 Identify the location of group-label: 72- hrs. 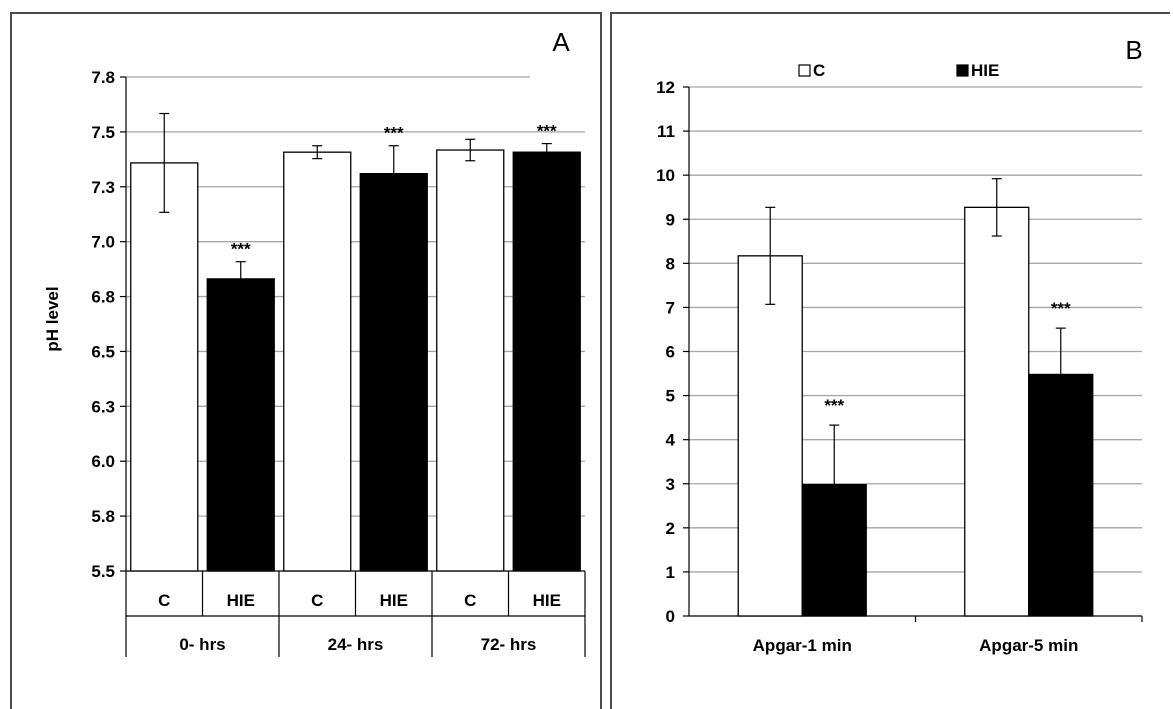
(509, 644).